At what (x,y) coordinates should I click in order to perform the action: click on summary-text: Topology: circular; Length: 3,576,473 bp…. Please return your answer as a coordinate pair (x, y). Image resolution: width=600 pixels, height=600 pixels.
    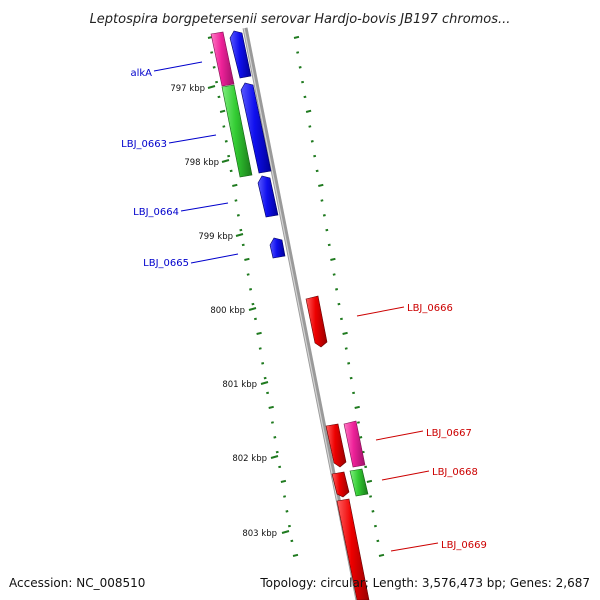
    Looking at the image, I should click on (424, 583).